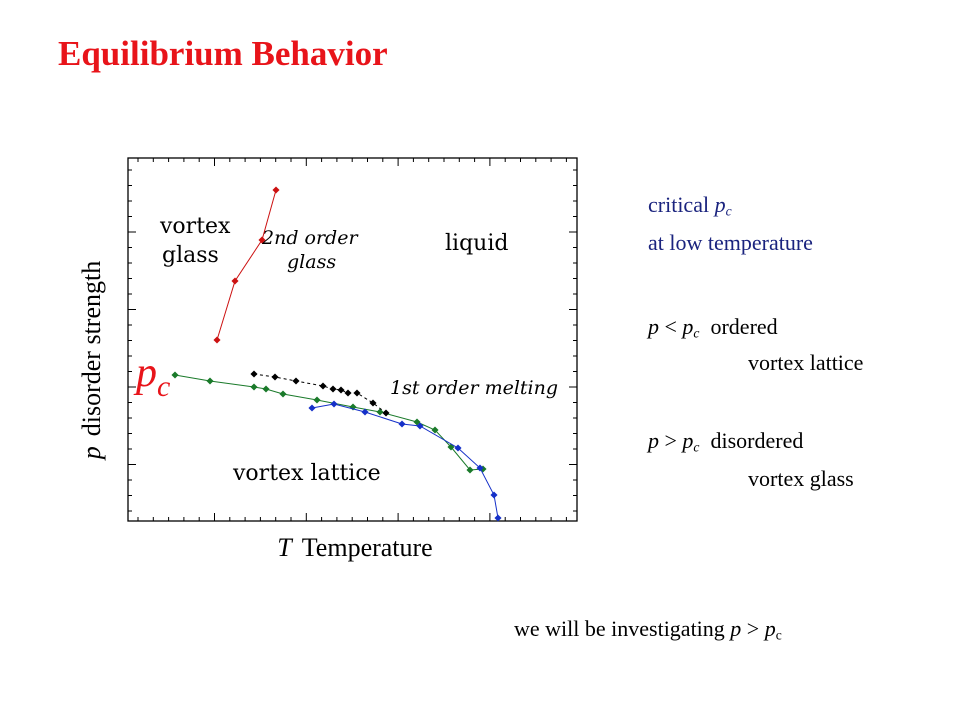  I want to click on y-label: disorder strength, so click(91, 348).